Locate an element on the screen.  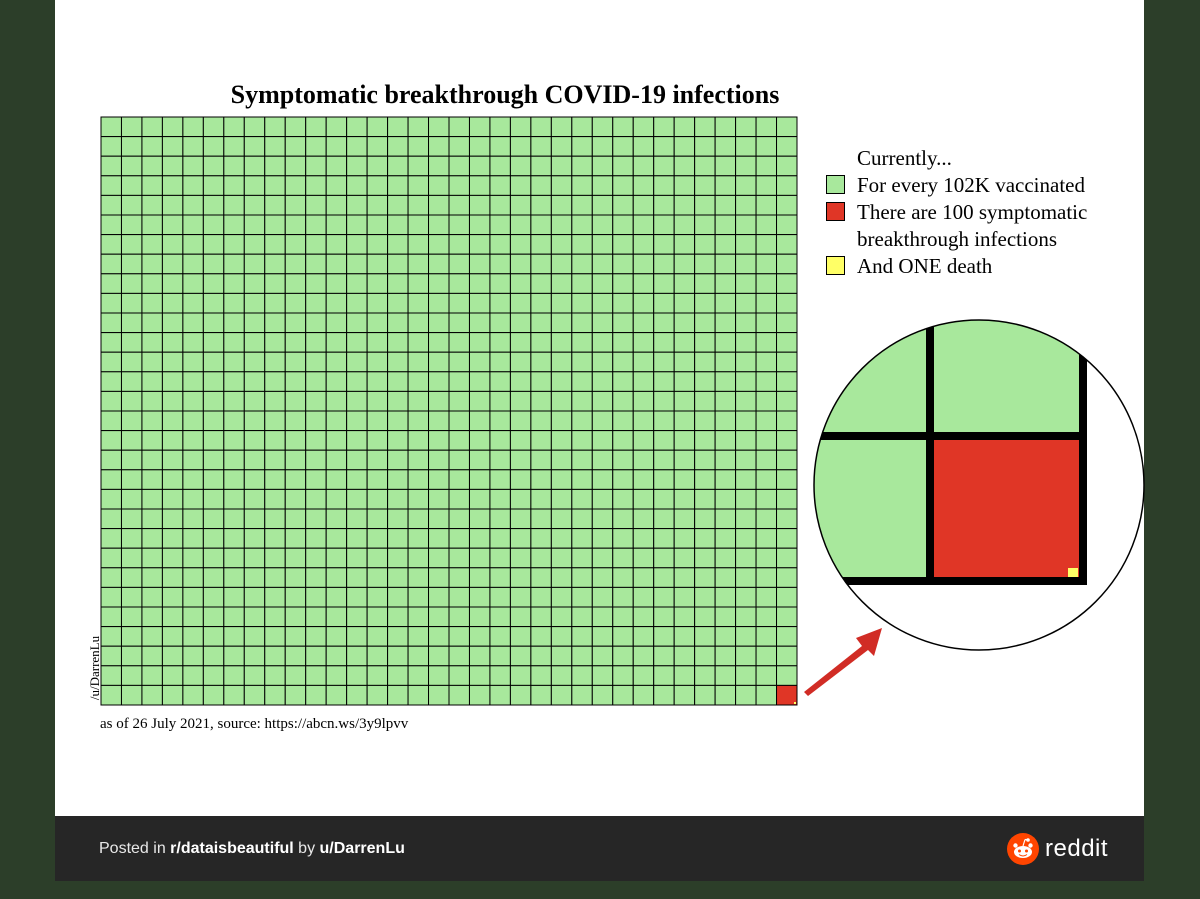
user-link: u/DarrenLu is located at coordinates (362, 848).